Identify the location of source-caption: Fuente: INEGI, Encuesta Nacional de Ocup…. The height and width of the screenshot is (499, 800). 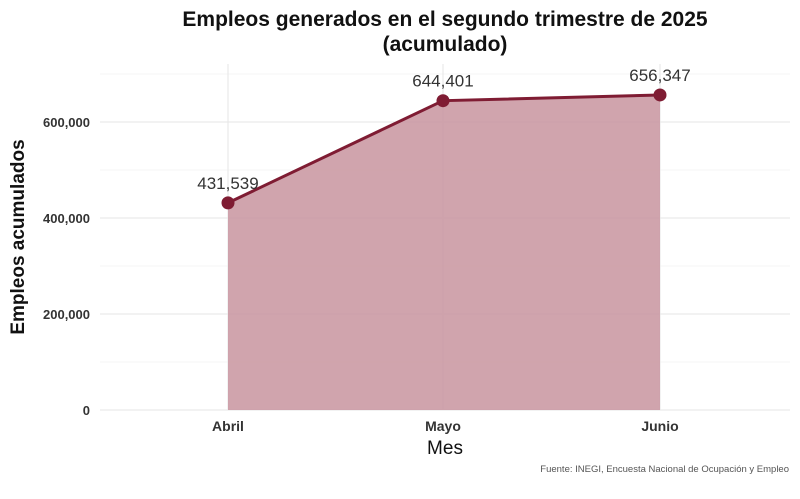
(664, 469).